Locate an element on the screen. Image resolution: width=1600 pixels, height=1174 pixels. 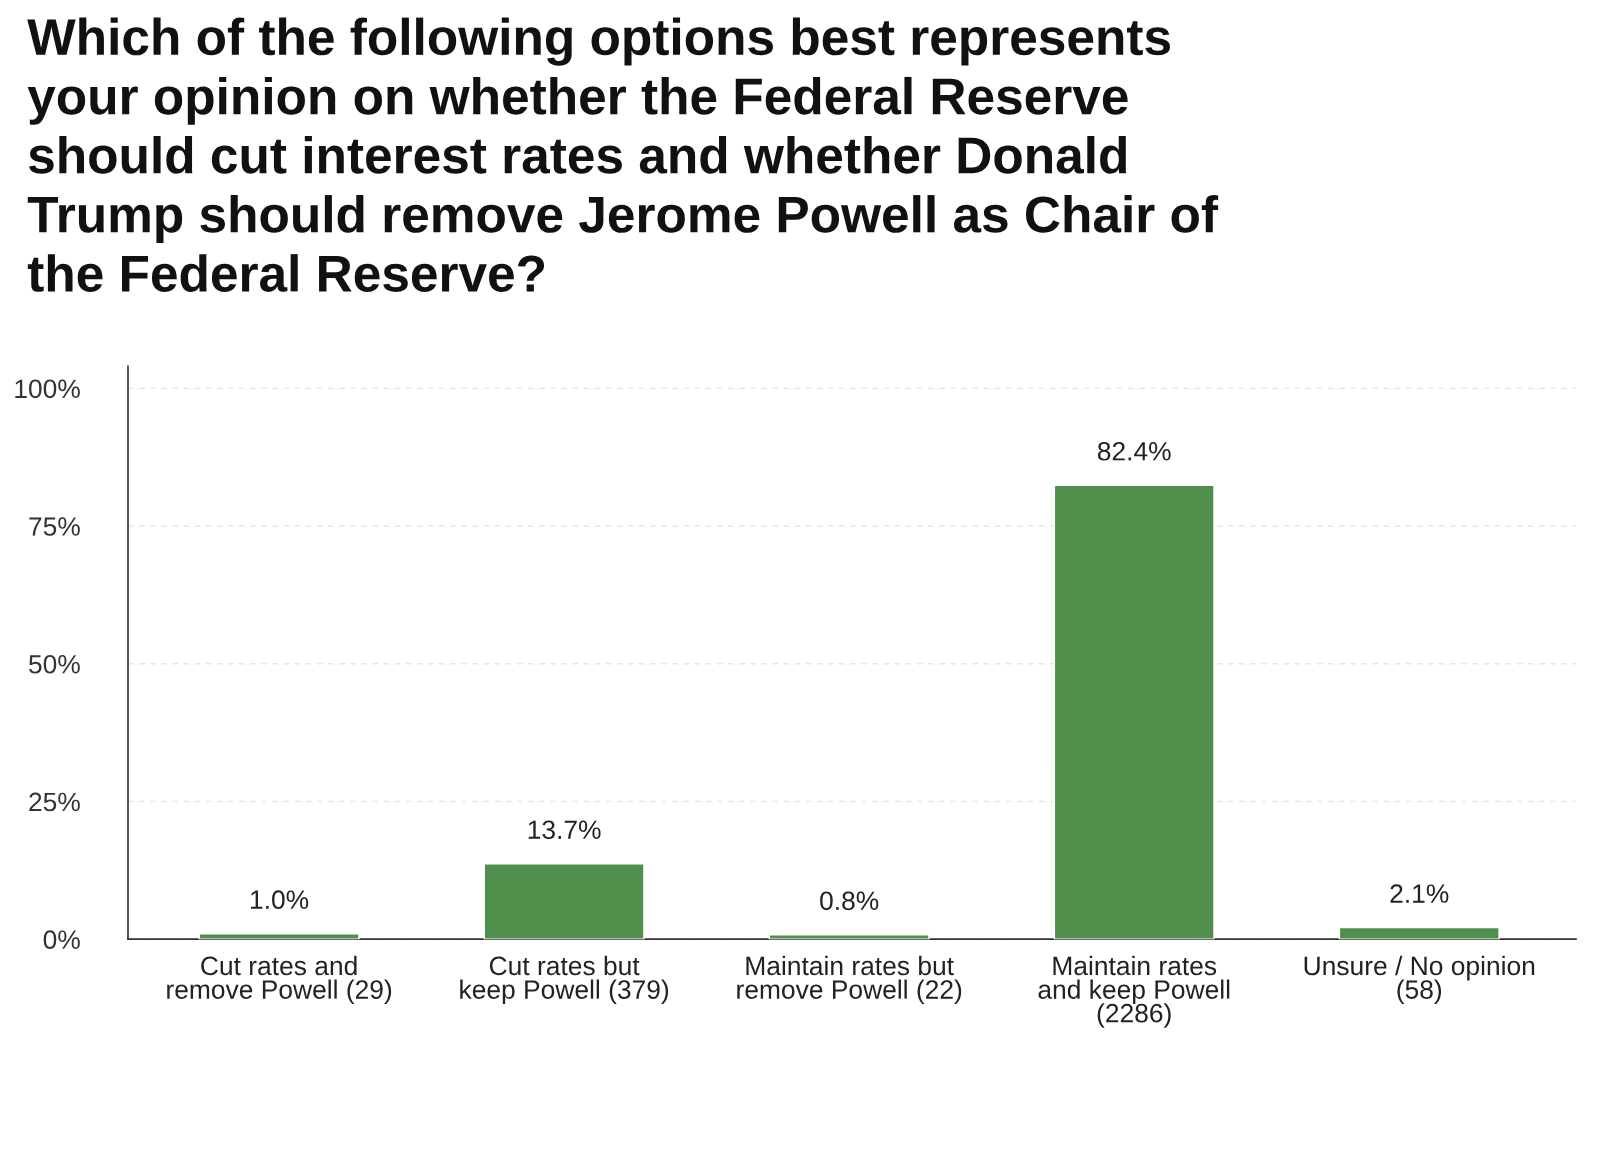
data-label: 0.8% is located at coordinates (849, 901).